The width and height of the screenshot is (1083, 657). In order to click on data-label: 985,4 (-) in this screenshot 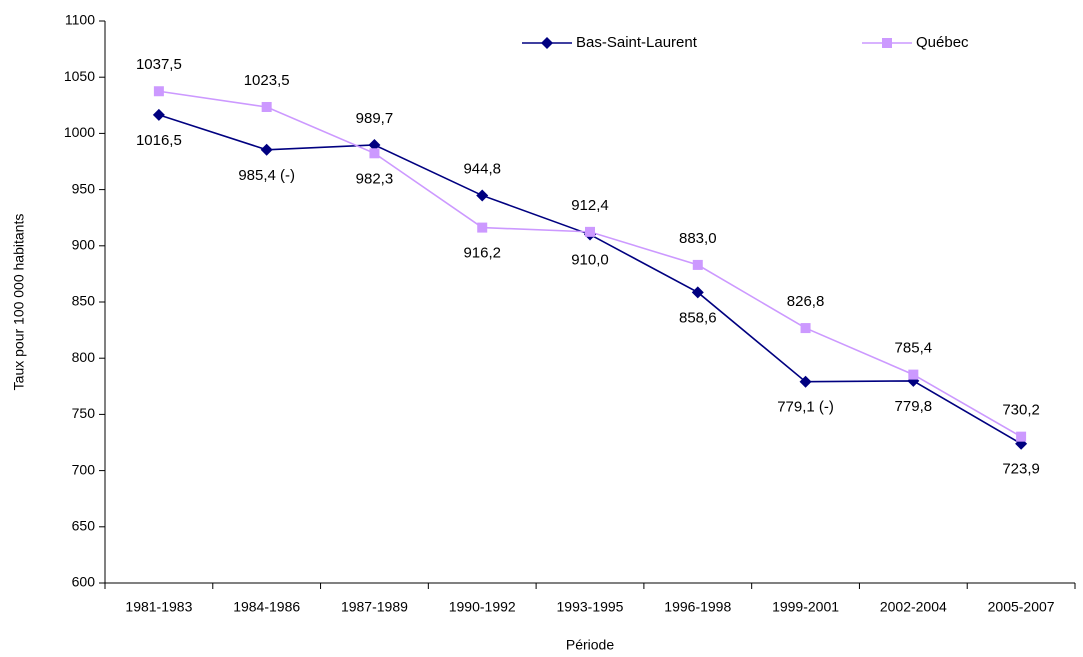, I will do `click(266, 175)`.